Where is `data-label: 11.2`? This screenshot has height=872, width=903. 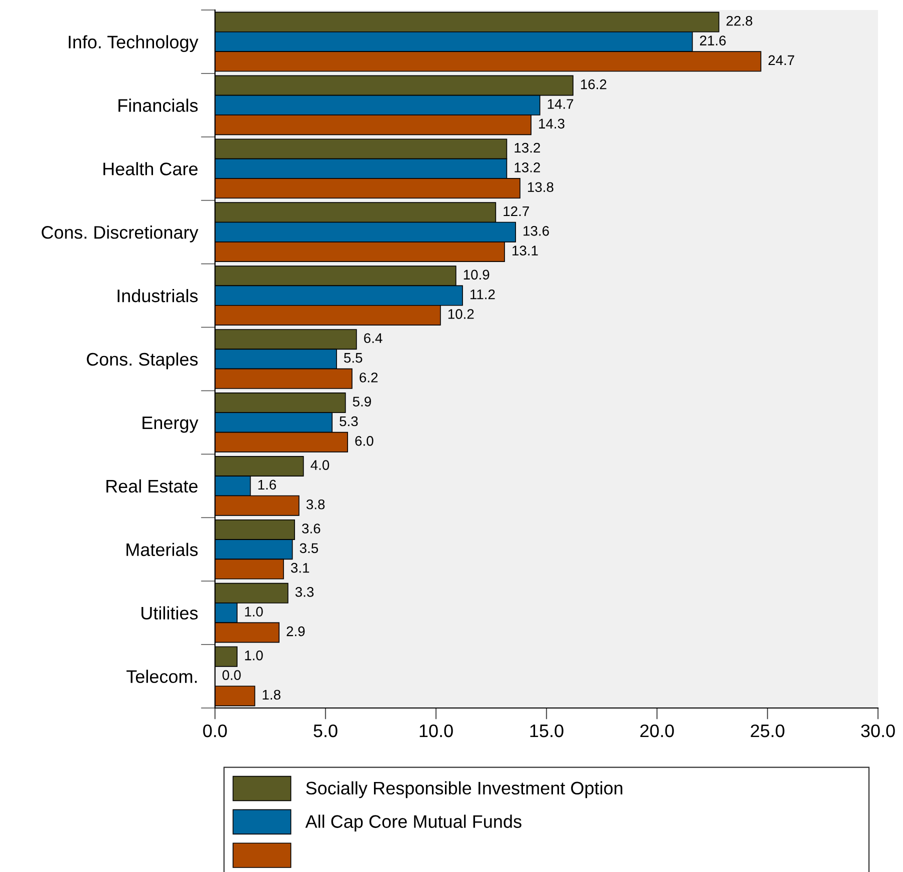
data-label: 11.2 is located at coordinates (482, 294).